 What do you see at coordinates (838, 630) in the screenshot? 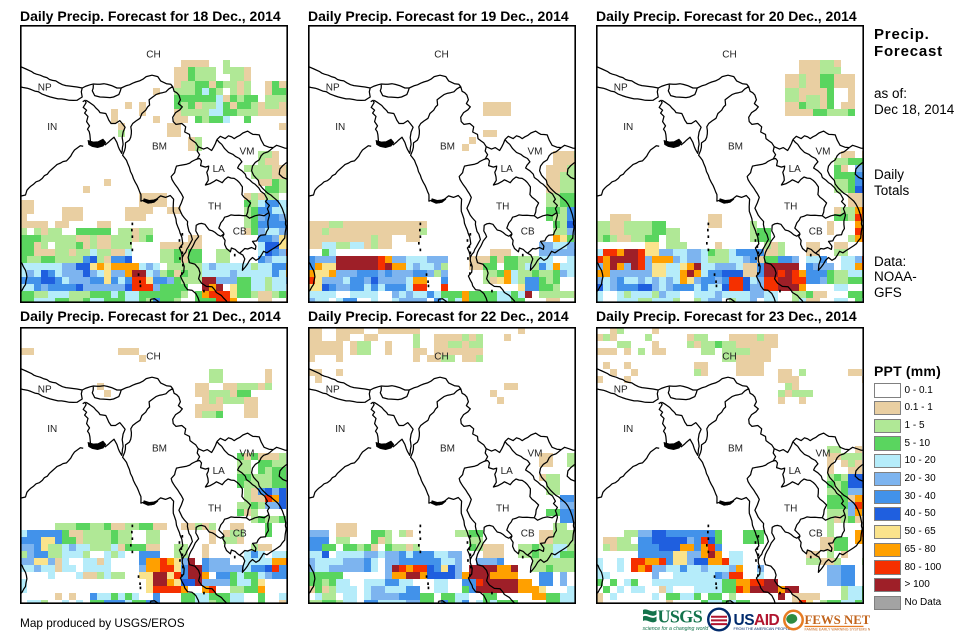
I see `svg-text:FAMINE EARLY WARNING SYSTEMS N: FAMINE EARLY WARNING SYSTEMS NETWORK` at bounding box center [838, 630].